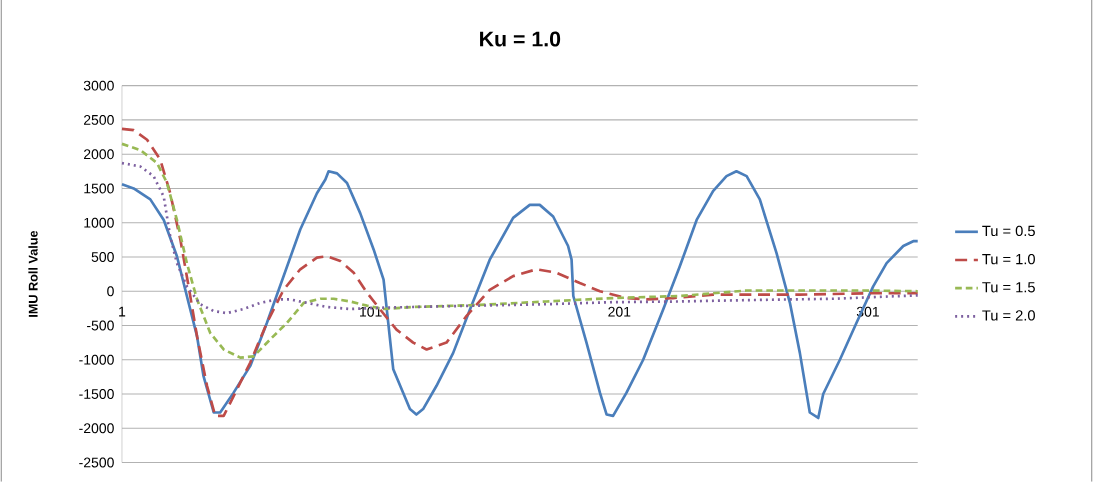 Image resolution: width=1093 pixels, height=482 pixels. What do you see at coordinates (1008, 315) in the screenshot?
I see `legend-label: Tu = 2.0` at bounding box center [1008, 315].